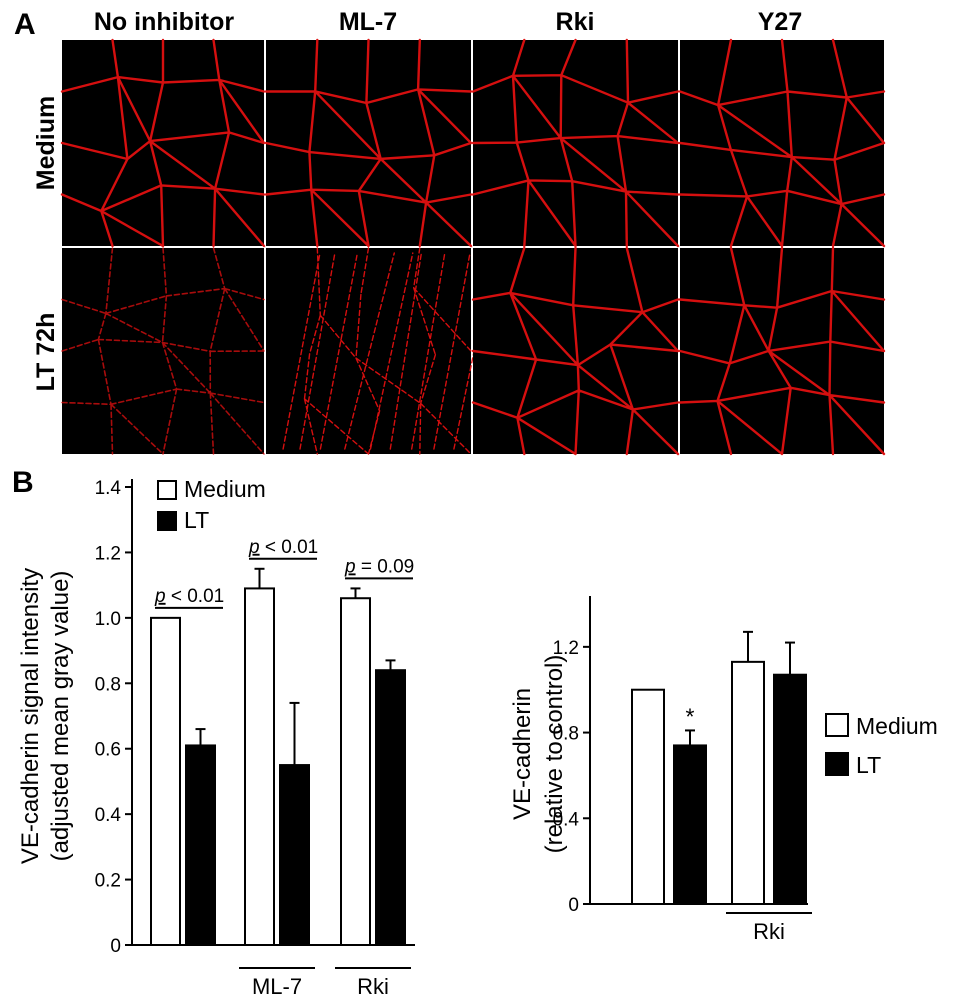 Image resolution: width=966 pixels, height=1000 pixels. I want to click on panel-b-letter: B, so click(23, 482).